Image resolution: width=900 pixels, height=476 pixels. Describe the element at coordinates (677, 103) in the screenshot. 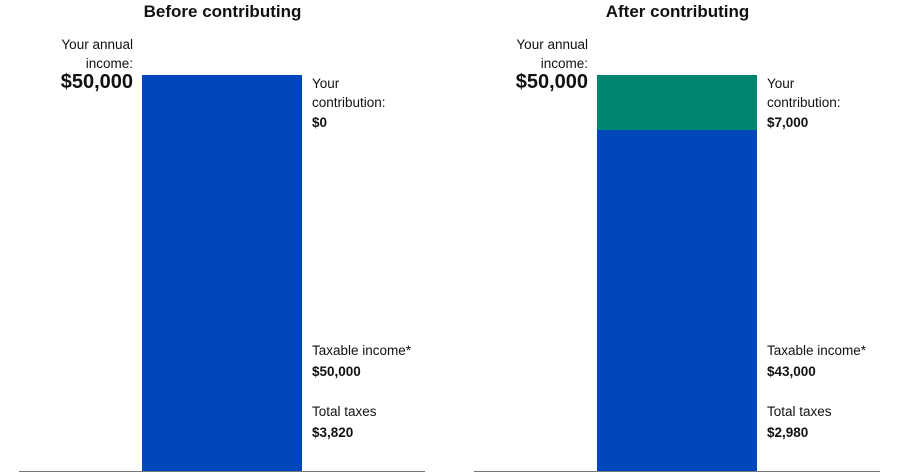

I see `bar-segment-contribution` at that location.